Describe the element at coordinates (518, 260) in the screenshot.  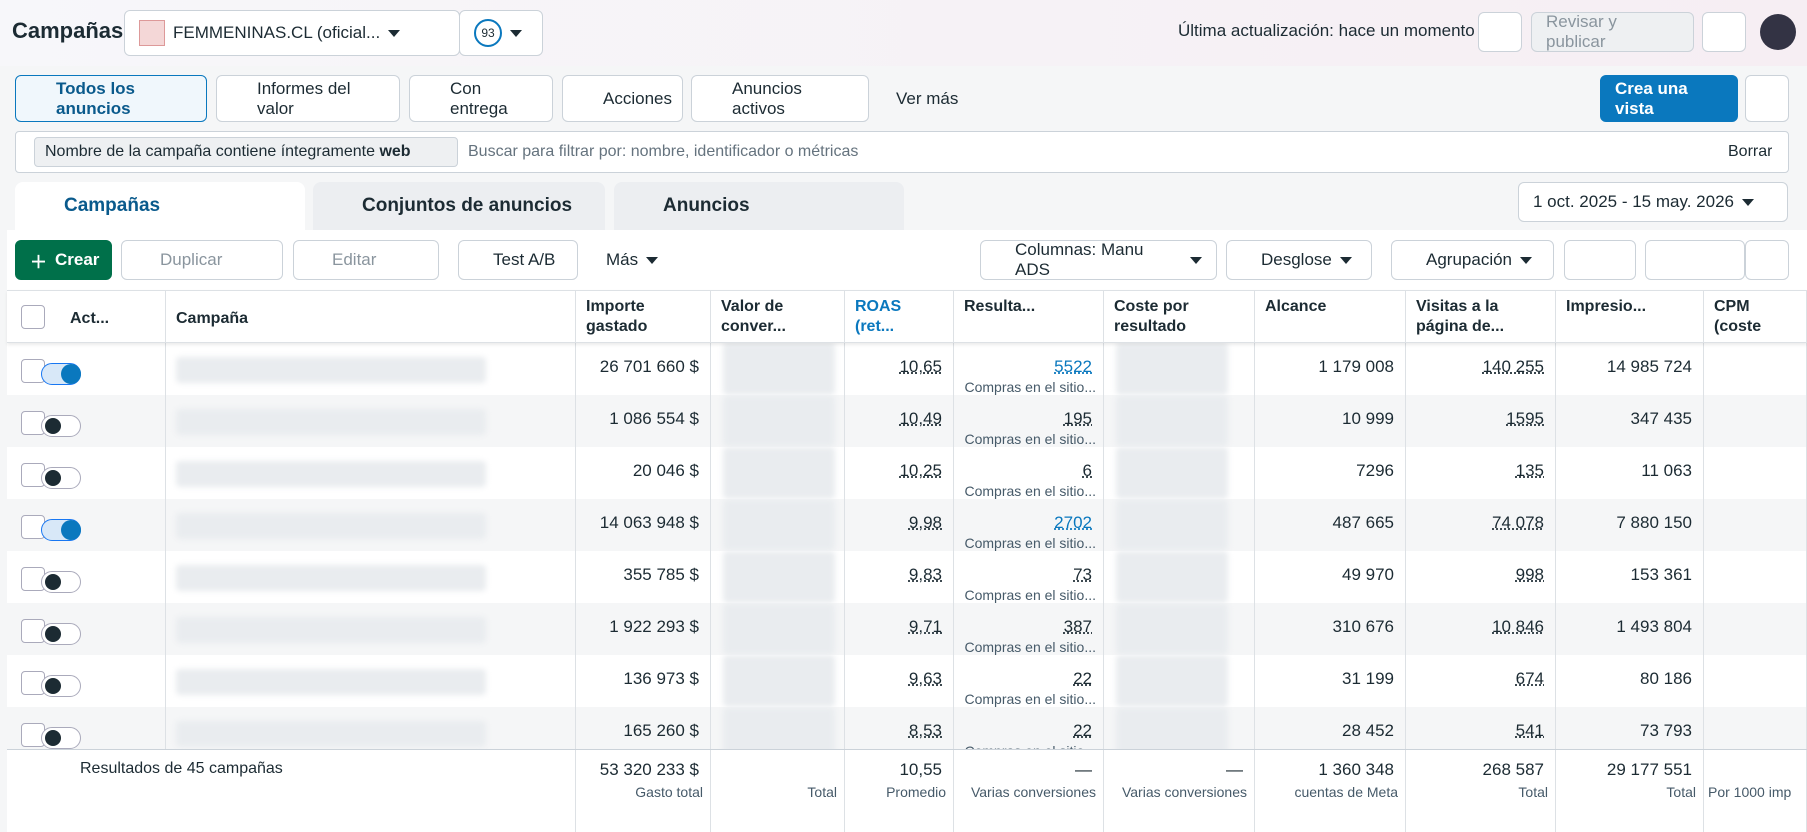
I see `ab-test: Test A/B` at that location.